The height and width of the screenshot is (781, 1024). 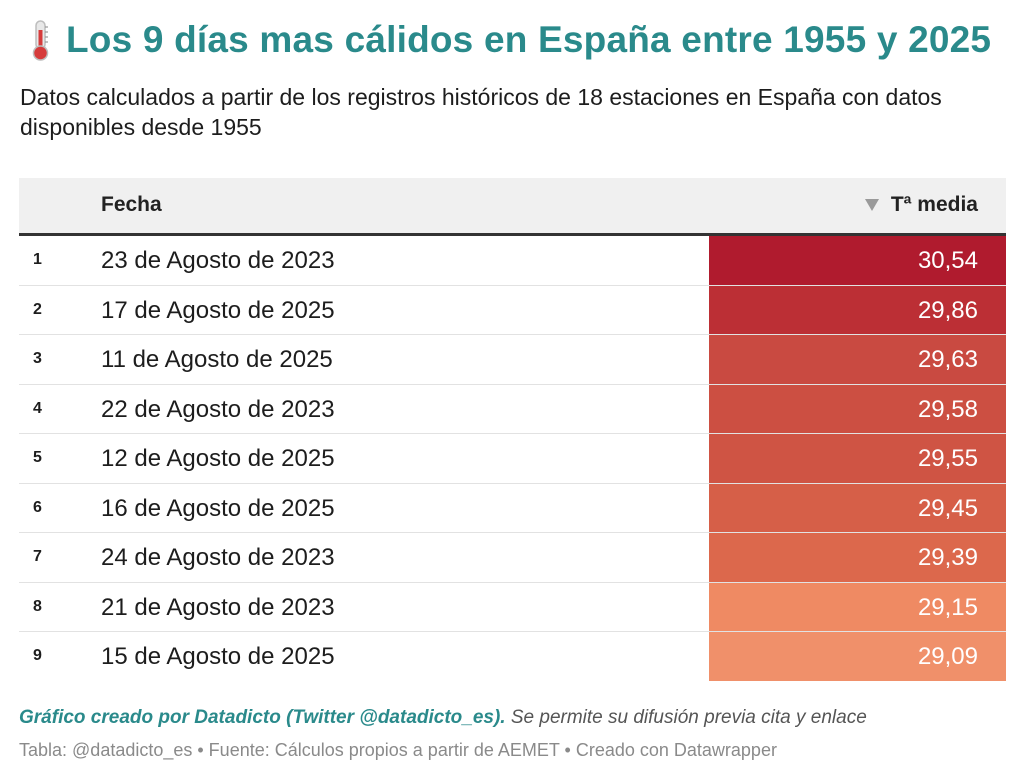 I want to click on temperature-cell: 30,54, so click(x=857, y=260).